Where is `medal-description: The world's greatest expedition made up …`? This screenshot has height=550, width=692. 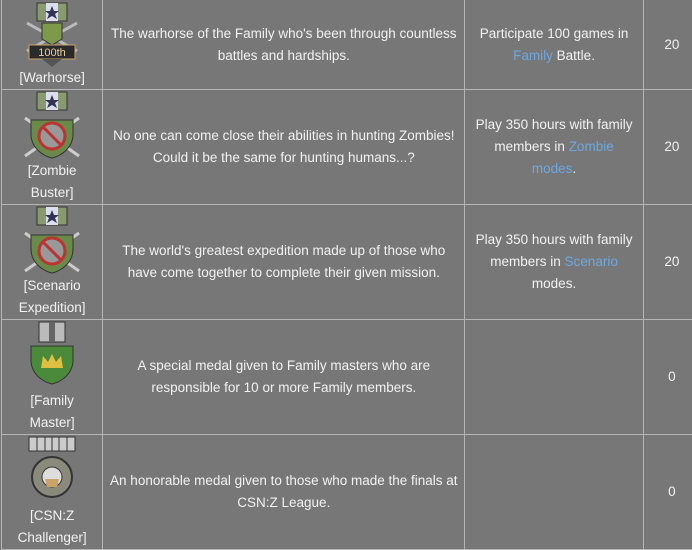 medal-description: The world's greatest expedition made up … is located at coordinates (284, 262).